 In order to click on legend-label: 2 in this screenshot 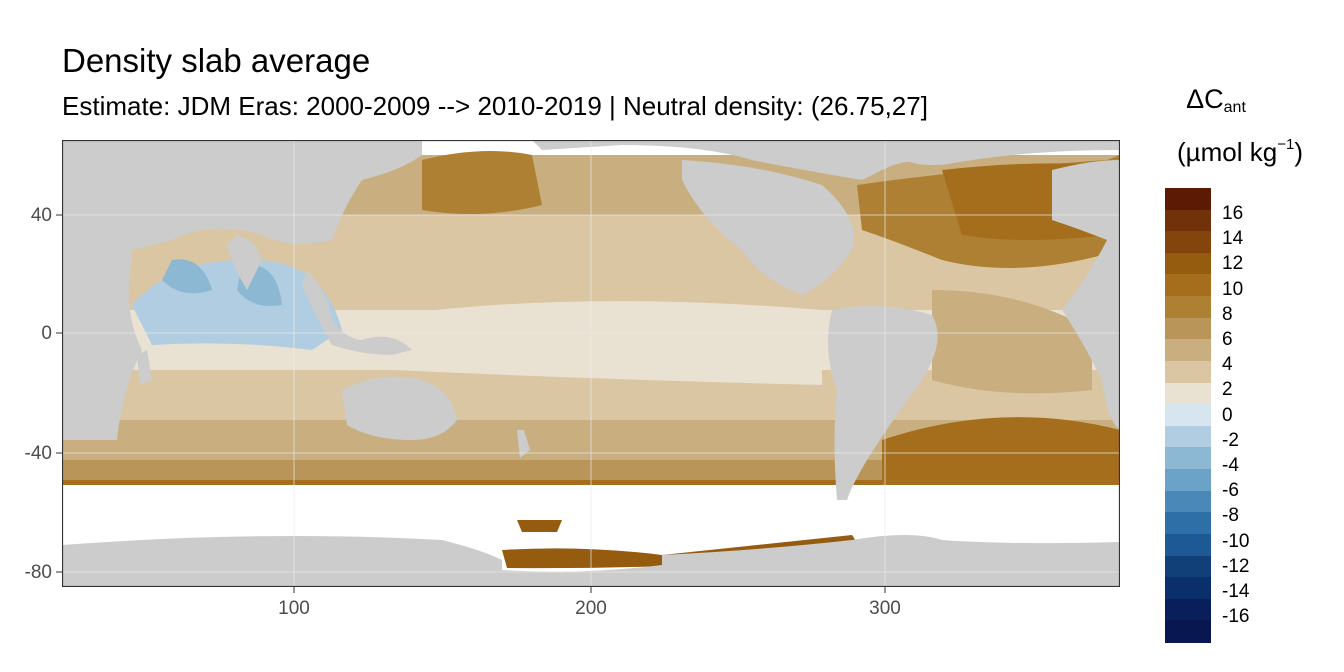, I will do `click(1227, 390)`.